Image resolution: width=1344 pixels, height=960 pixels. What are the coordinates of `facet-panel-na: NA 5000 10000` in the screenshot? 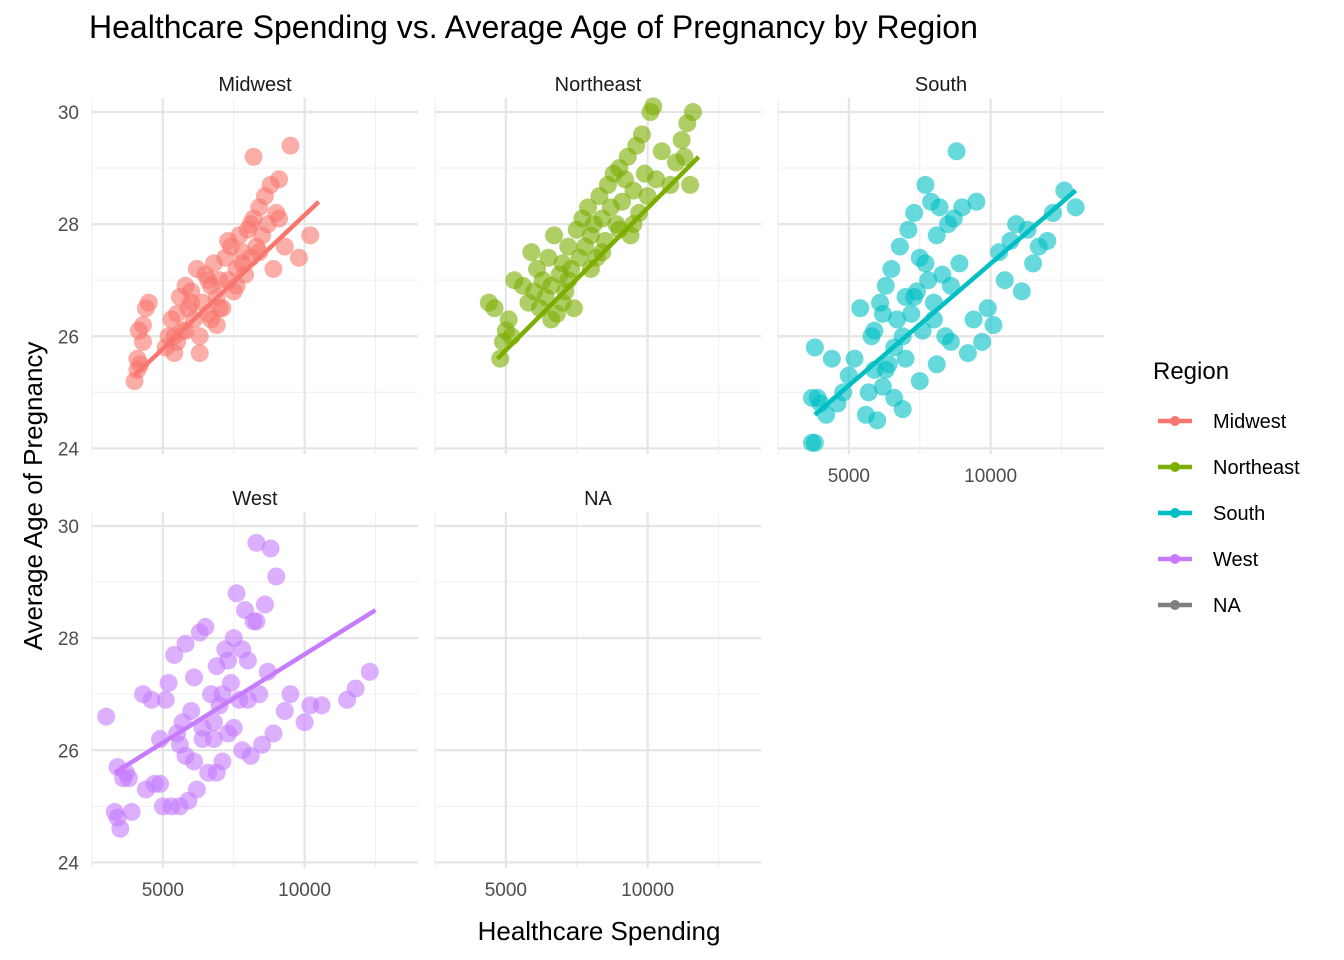 It's located at (597, 694).